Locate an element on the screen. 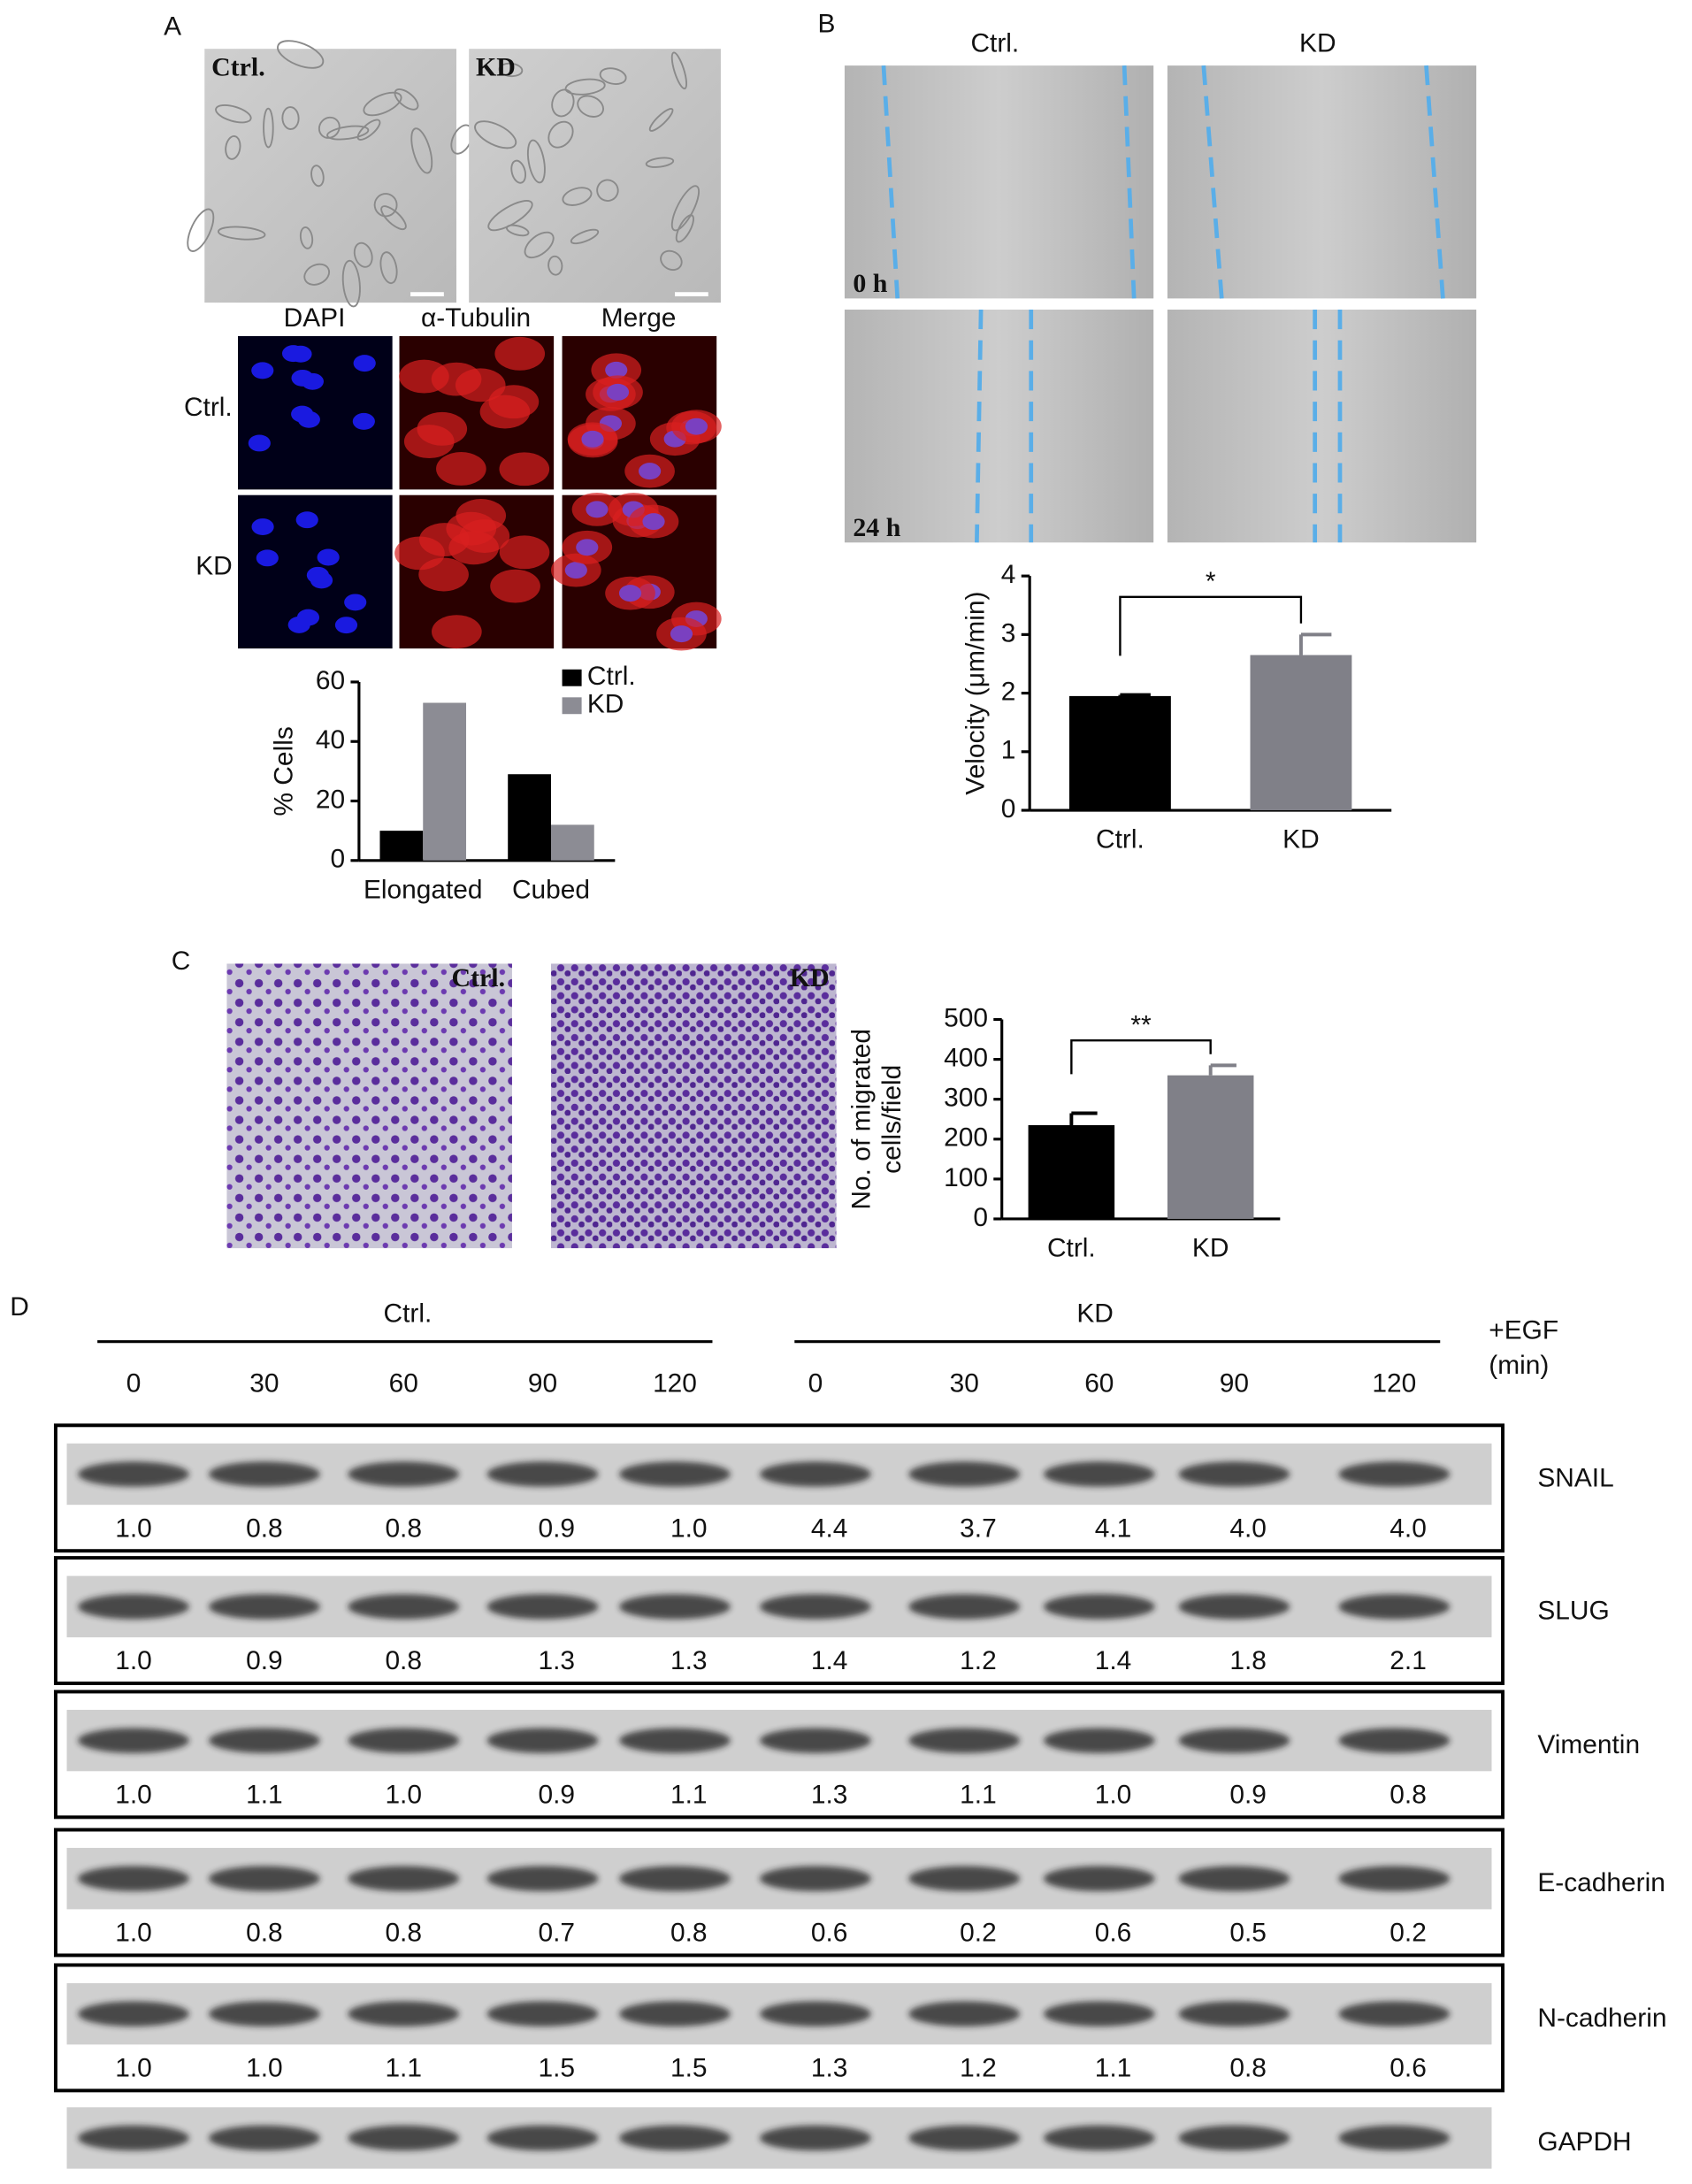 The image size is (1692, 2184). y-tick-label: 60 is located at coordinates (330, 680).